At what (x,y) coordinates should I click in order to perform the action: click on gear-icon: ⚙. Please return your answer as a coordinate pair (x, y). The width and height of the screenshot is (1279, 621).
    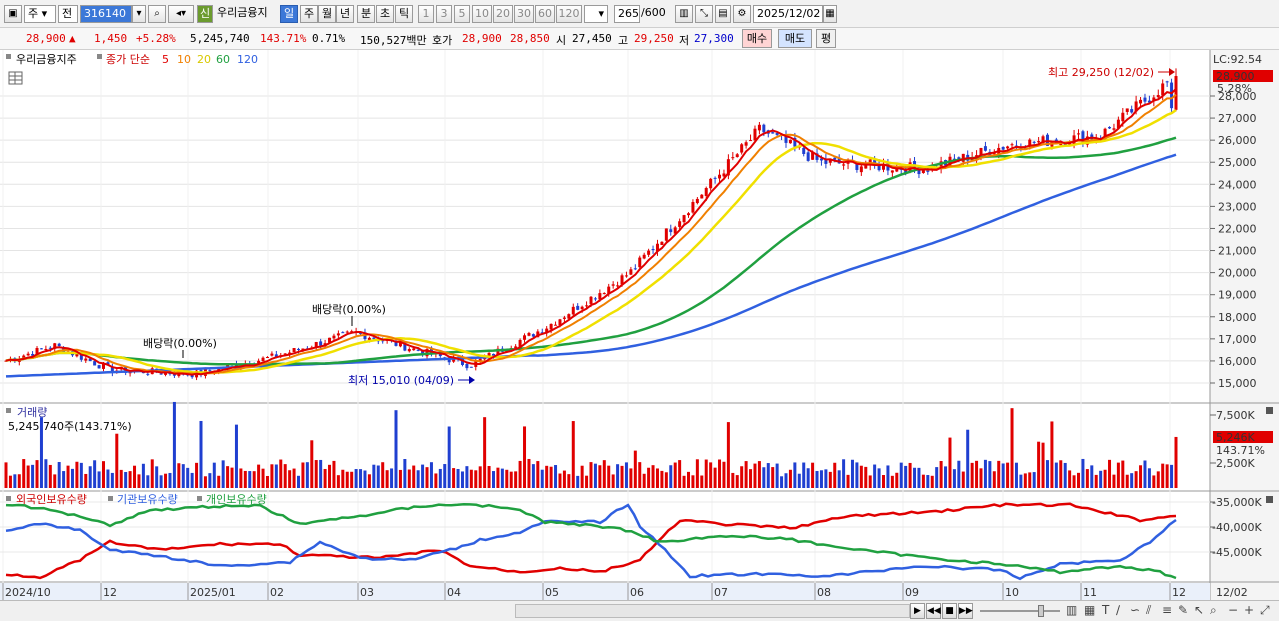
    Looking at the image, I should click on (742, 14).